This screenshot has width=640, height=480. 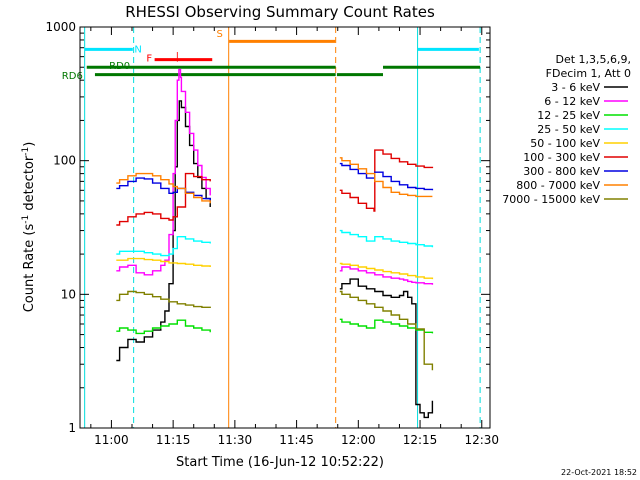 What do you see at coordinates (481, 440) in the screenshot?
I see `x-tick-label: 12:30` at bounding box center [481, 440].